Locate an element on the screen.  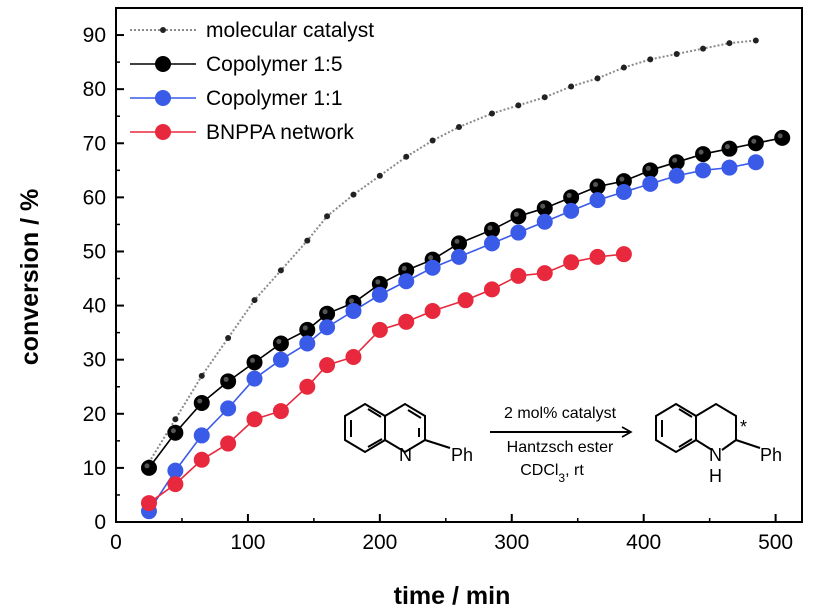
reagent-line-2: Hantzsch ester is located at coordinates (560, 447).